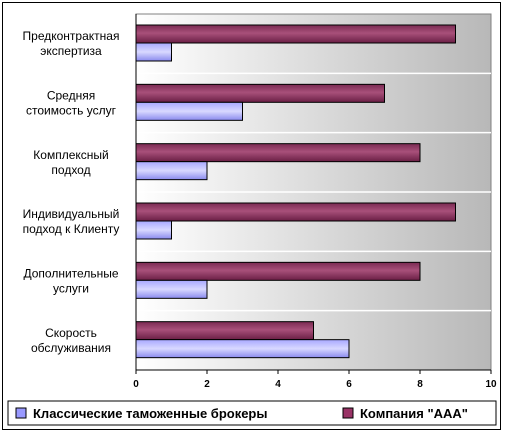  What do you see at coordinates (491, 384) in the screenshot?
I see `x-tick-label: 10` at bounding box center [491, 384].